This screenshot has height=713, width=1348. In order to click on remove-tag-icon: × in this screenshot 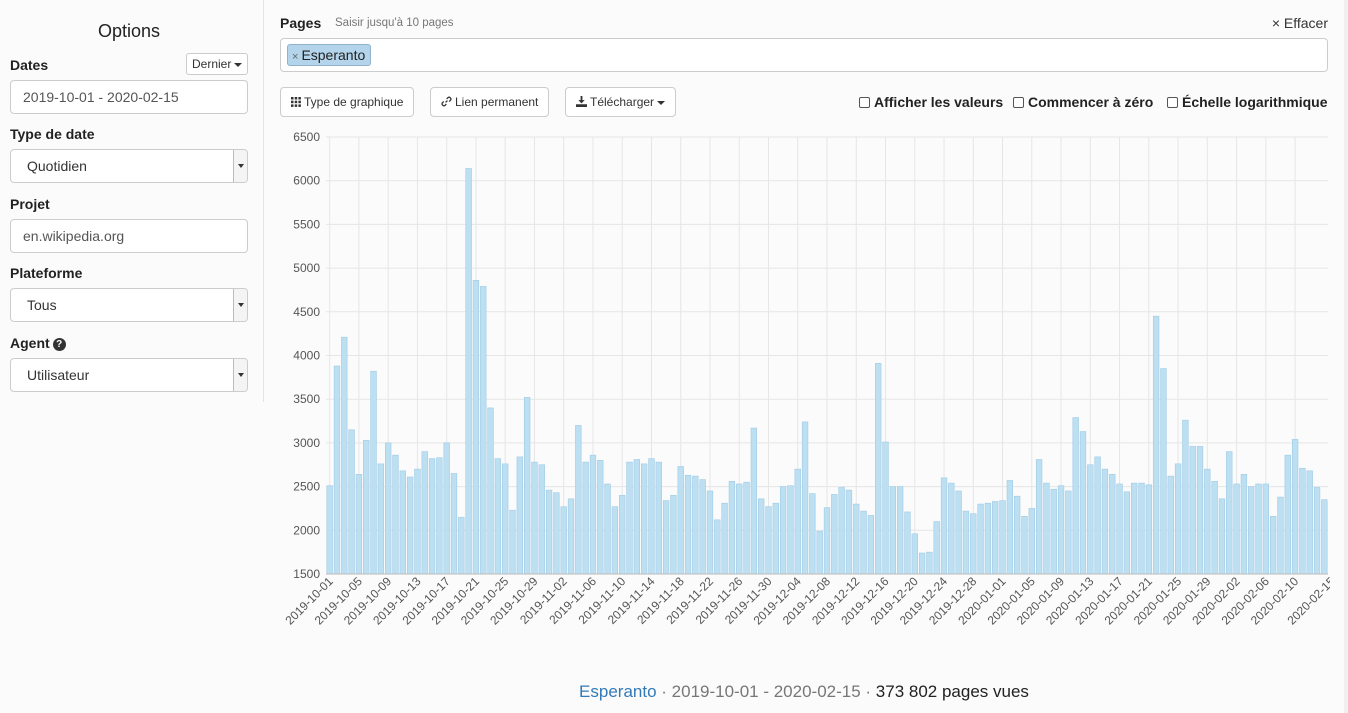, I will do `click(295, 57)`.